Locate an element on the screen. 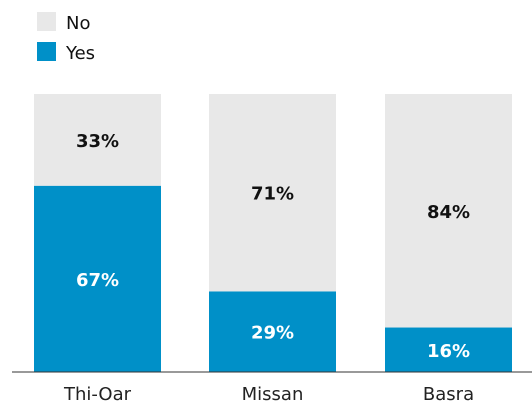 Image resolution: width=532 pixels, height=407 pixels. bar-no-basra is located at coordinates (448, 211).